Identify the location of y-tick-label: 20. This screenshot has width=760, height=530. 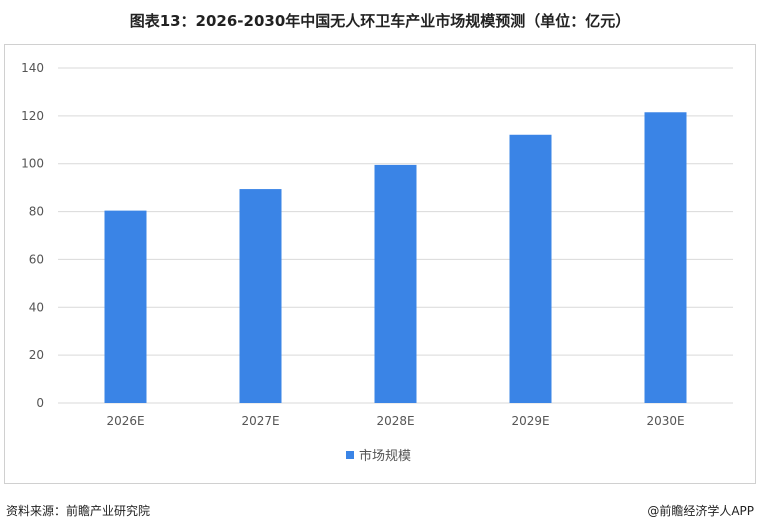
(36, 355).